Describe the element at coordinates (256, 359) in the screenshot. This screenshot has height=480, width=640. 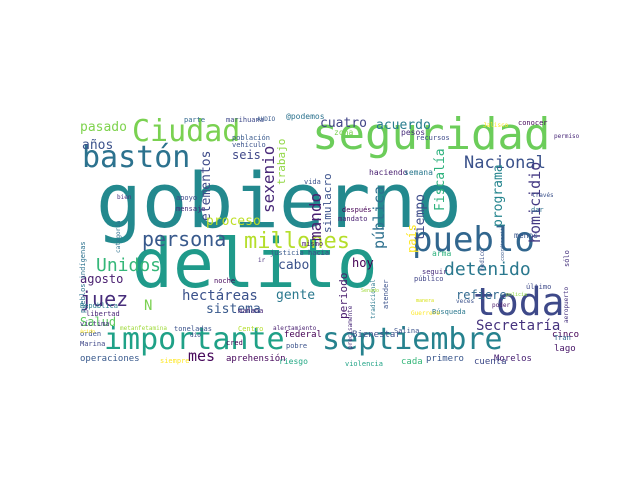
I see `word-cloud-word: aprehensión` at that location.